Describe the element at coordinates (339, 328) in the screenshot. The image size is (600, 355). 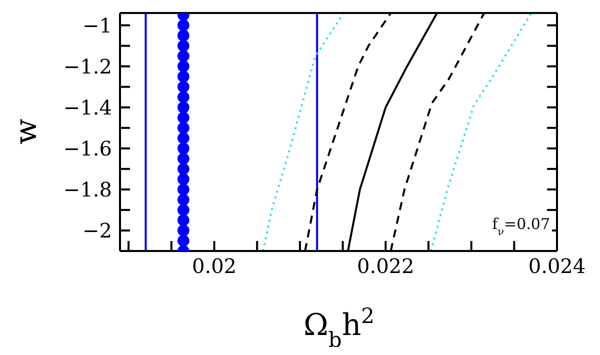
I see `x-axis-title: Ω$_{b}$h$^{2}$` at that location.